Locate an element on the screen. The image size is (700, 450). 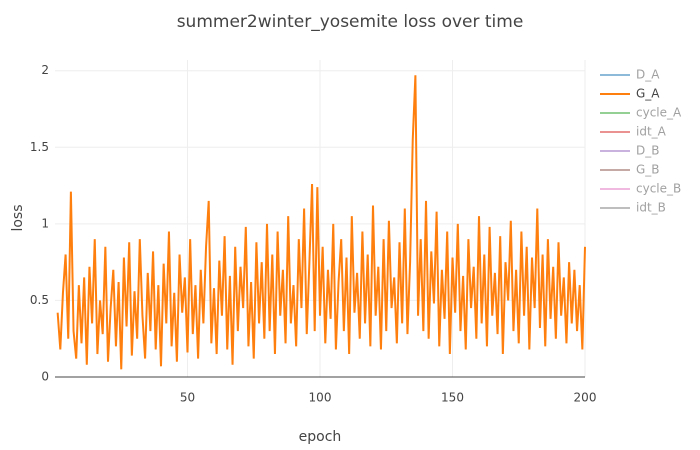
y-axis-label: loss is located at coordinates (18, 217).